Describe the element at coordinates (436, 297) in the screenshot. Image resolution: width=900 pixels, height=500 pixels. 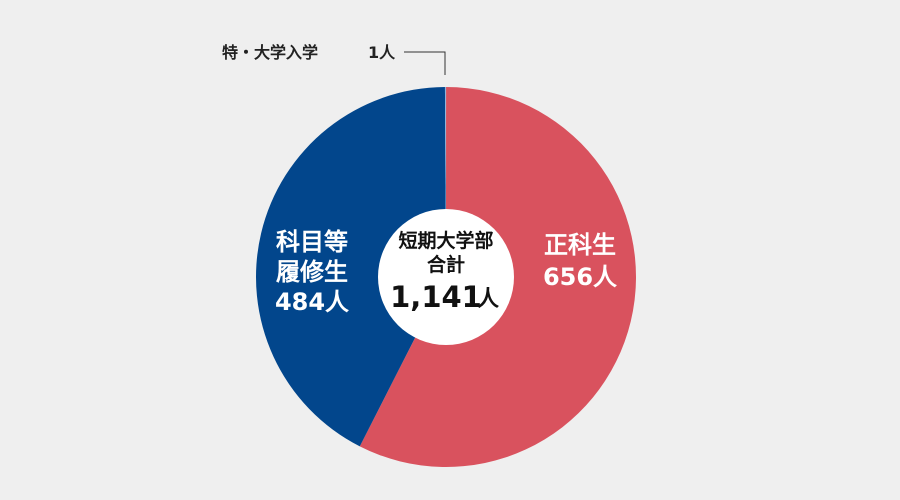
I see `center-total: 1,141` at that location.